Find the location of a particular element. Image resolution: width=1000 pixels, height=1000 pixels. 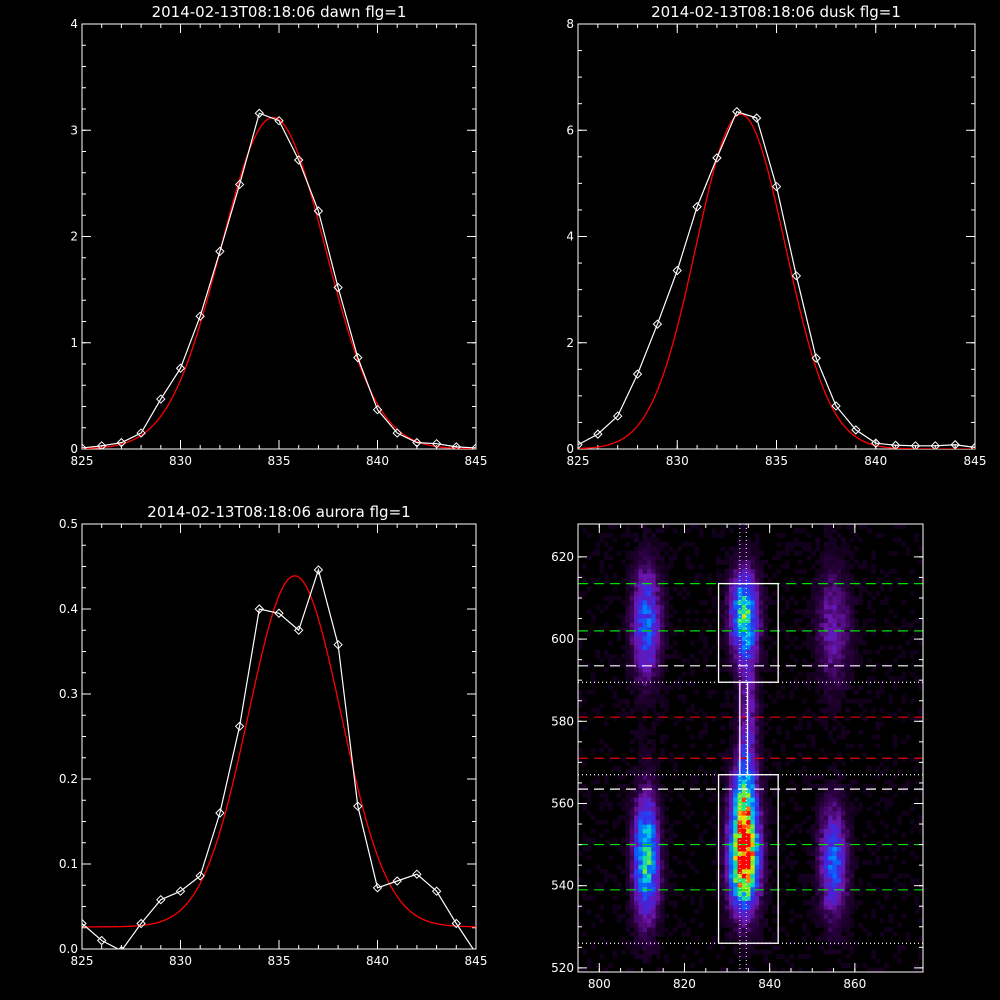

data-point is located at coordinates (259, 113).